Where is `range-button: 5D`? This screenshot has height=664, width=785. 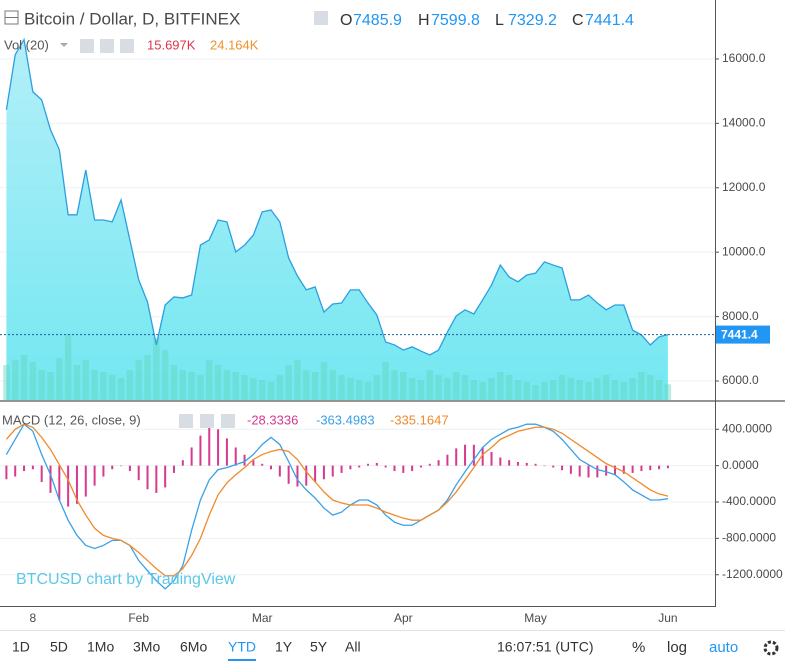 range-button: 5D is located at coordinates (59, 647).